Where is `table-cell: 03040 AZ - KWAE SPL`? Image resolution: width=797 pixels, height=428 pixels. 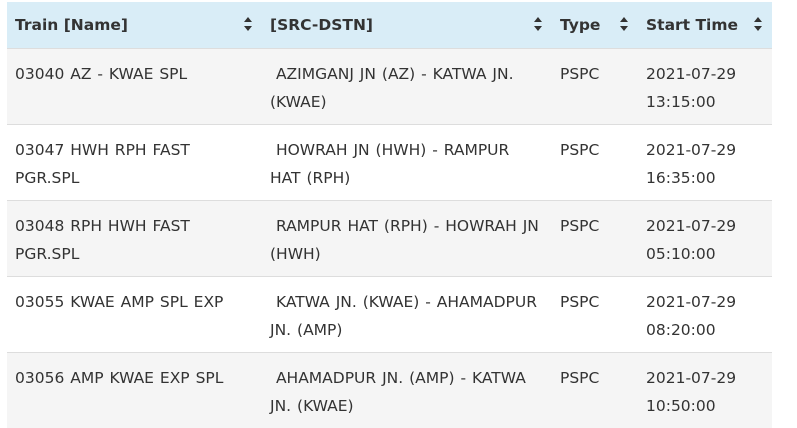
table-cell: 03040 AZ - KWAE SPL is located at coordinates (134, 86).